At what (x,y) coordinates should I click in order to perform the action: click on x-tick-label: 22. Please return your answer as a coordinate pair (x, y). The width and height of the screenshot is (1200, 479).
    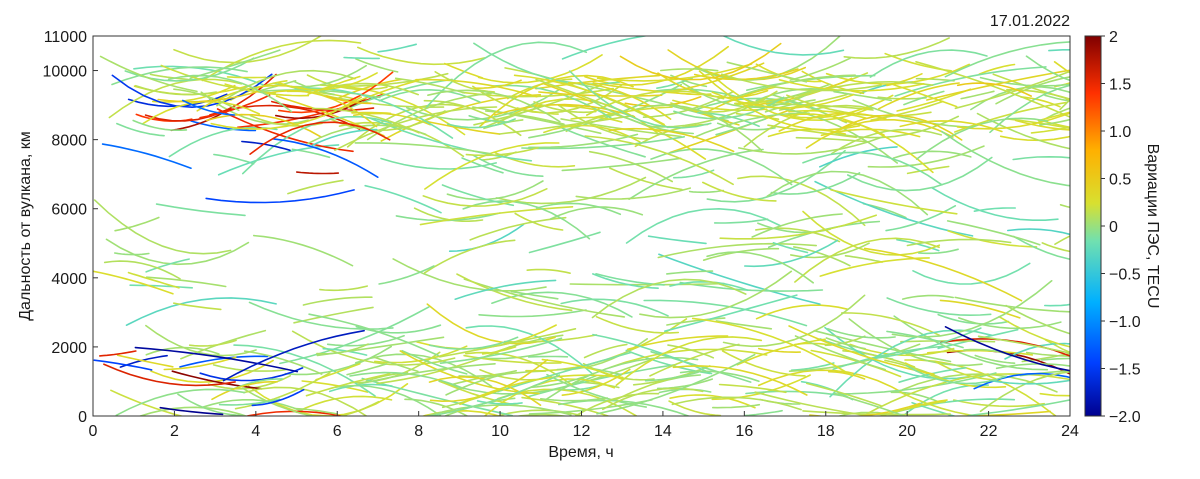
    Looking at the image, I should click on (989, 431).